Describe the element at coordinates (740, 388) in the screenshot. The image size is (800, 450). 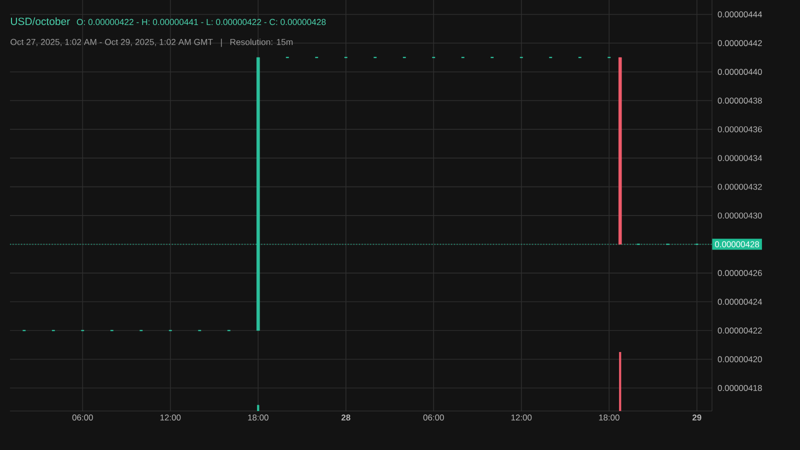
I see `y-tick-label: 0.00000418` at that location.